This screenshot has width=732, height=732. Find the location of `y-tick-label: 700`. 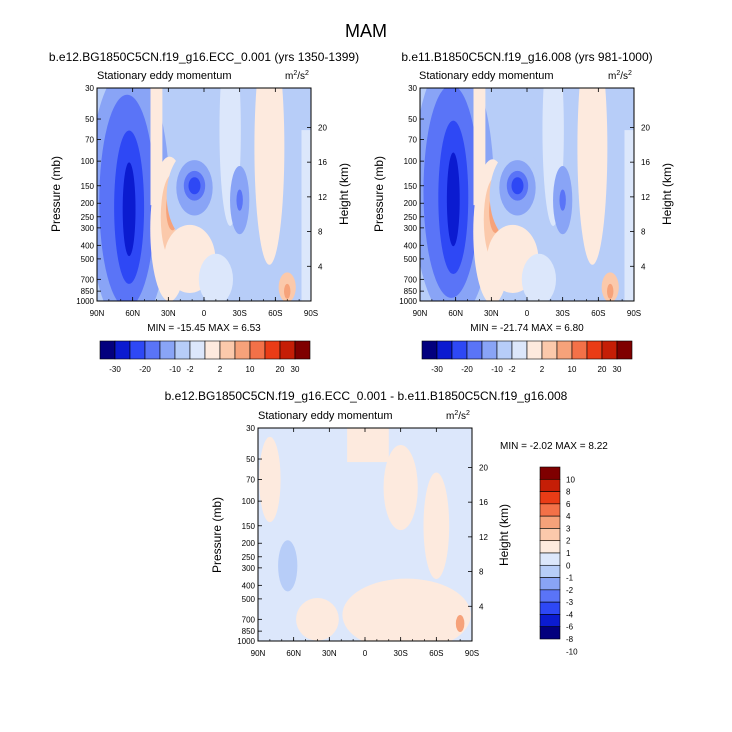

y-tick-label: 700 is located at coordinates (88, 279).